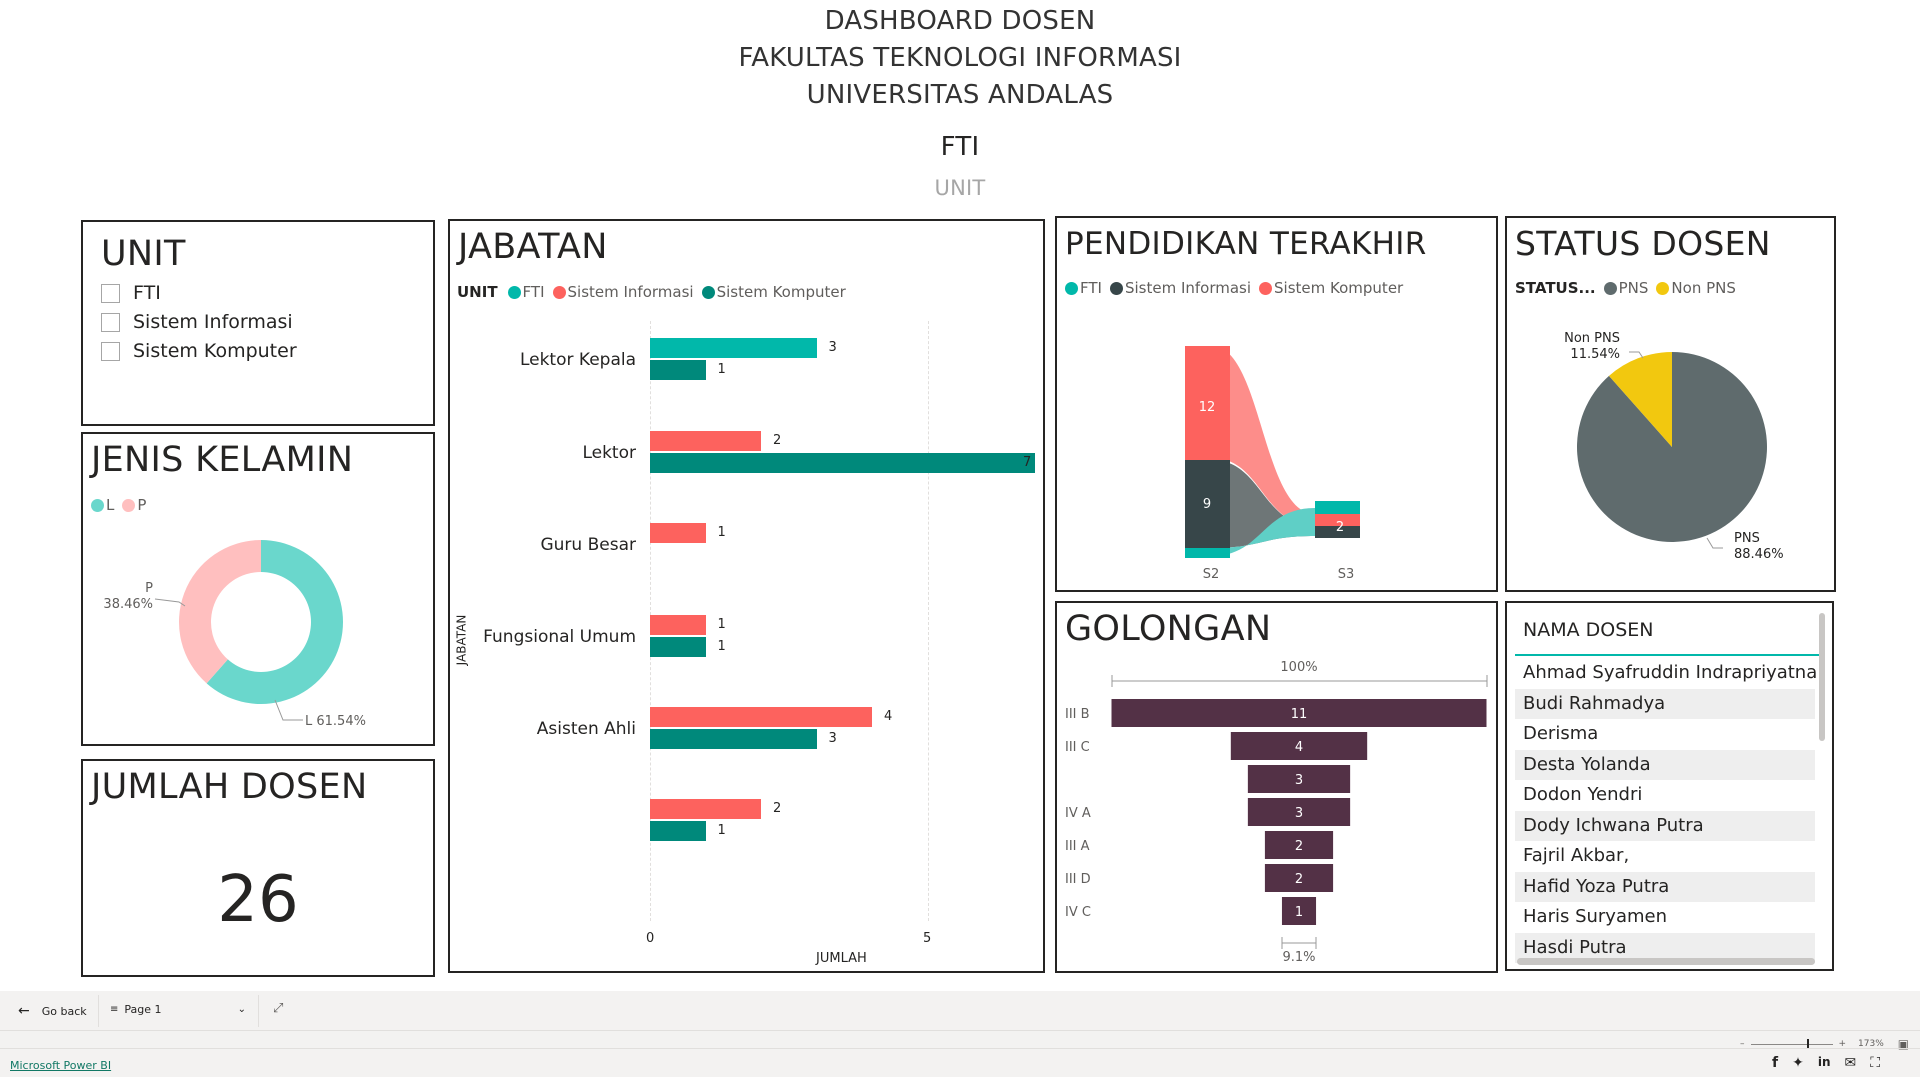  I want to click on fullscreen-icon: ⛶, so click(1875, 1063).